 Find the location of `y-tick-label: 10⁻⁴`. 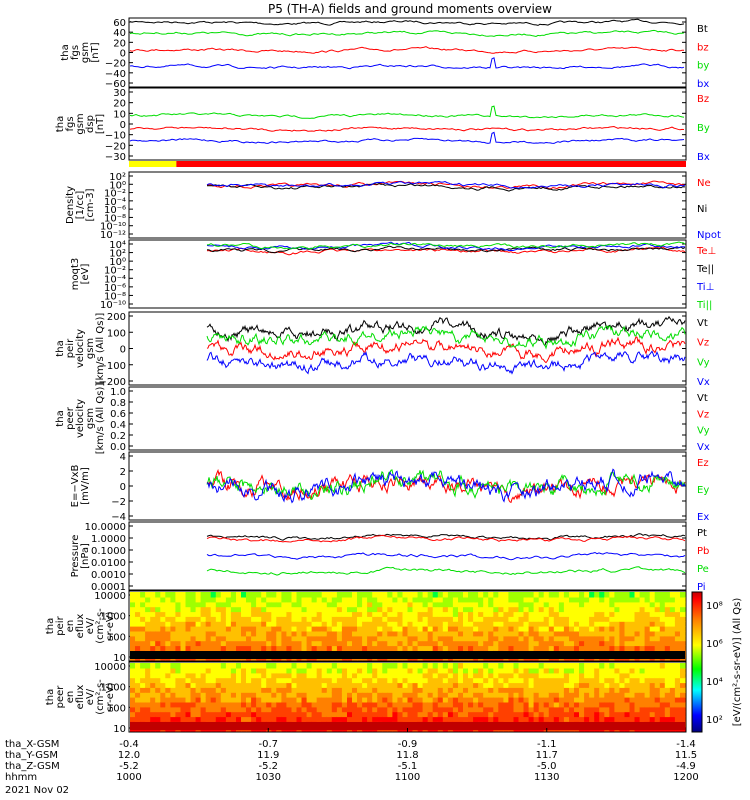

y-tick-label: 10⁻⁴ is located at coordinates (115, 279).